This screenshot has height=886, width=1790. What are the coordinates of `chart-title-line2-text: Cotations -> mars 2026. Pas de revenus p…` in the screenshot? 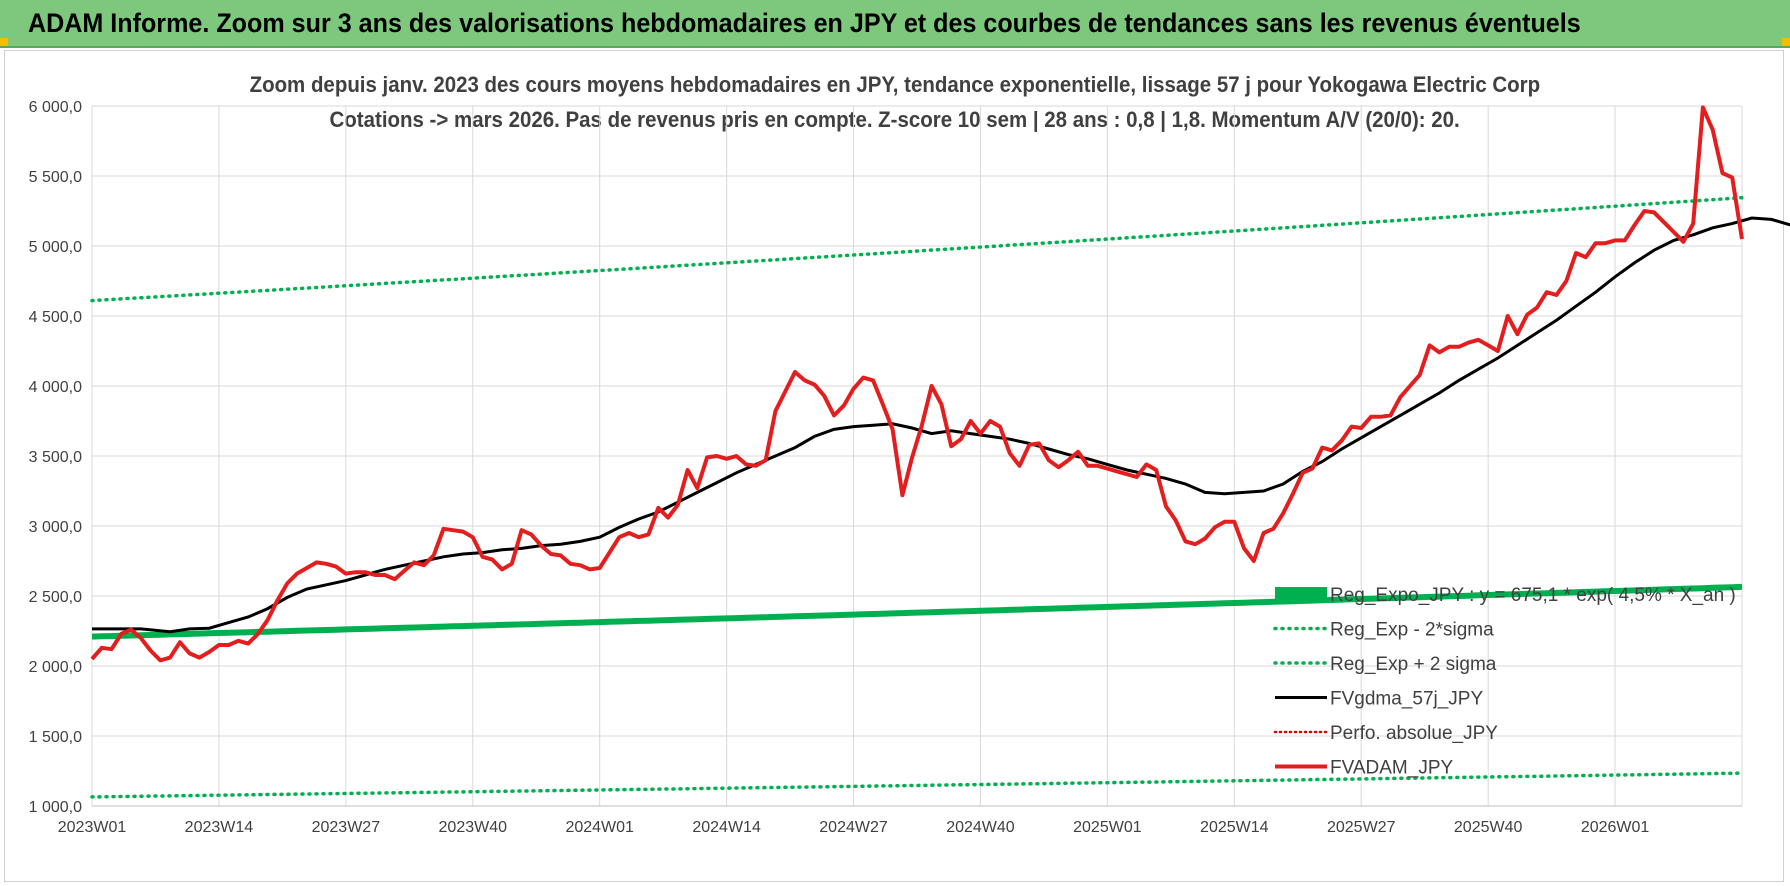 It's located at (895, 119).